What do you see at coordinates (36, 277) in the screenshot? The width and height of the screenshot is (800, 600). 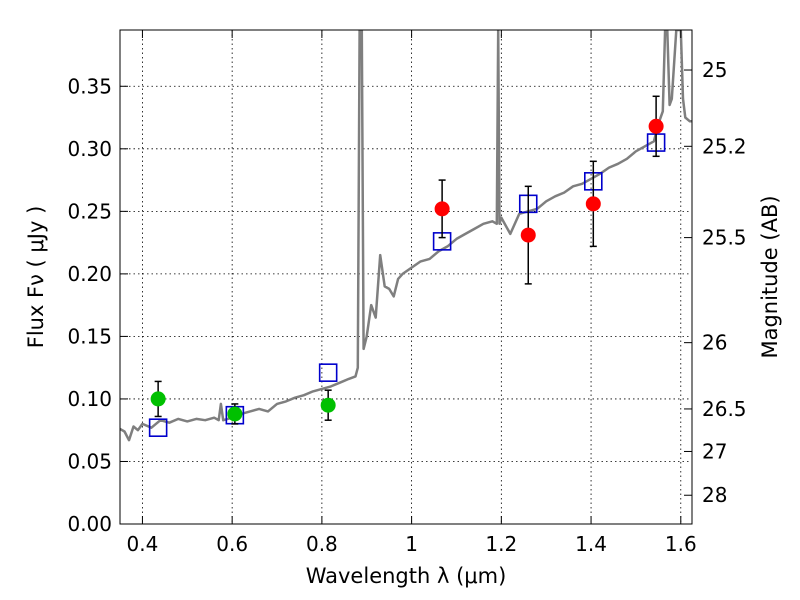 I see `y-axis-label: Flux Fν ( μJy )` at bounding box center [36, 277].